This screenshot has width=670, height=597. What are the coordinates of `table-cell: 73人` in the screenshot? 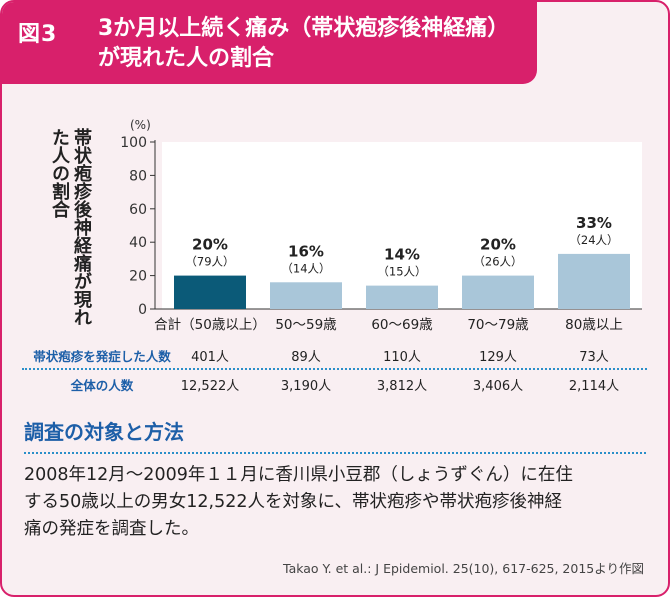 It's located at (594, 357).